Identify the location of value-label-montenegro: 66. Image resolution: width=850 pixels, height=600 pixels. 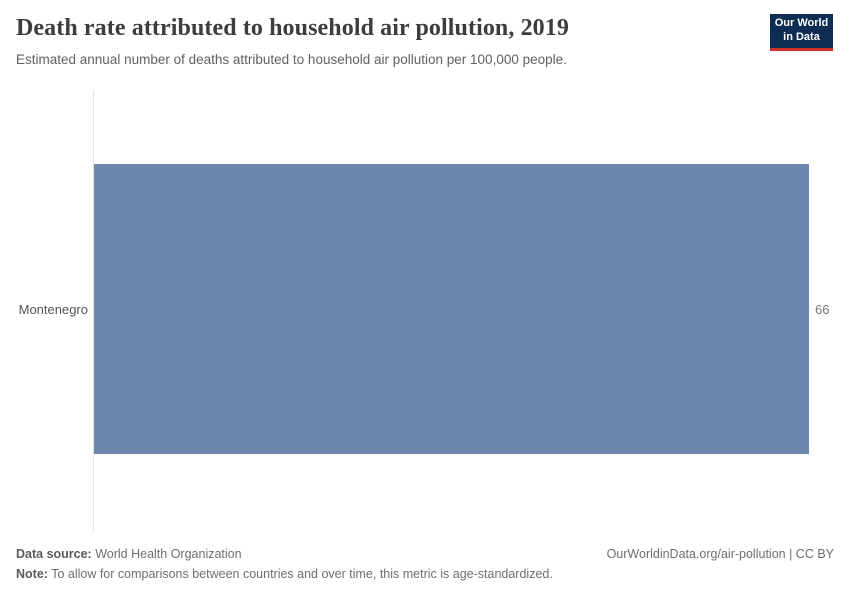
(822, 309).